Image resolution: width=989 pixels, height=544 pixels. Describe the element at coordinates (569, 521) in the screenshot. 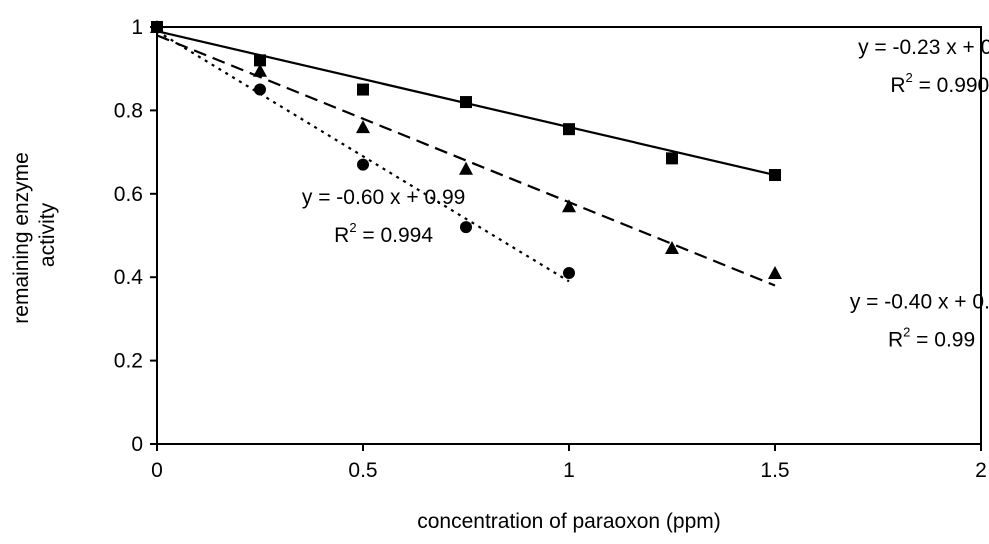

I see `x-axis-title: concentration of paraoxon (ppm)` at that location.